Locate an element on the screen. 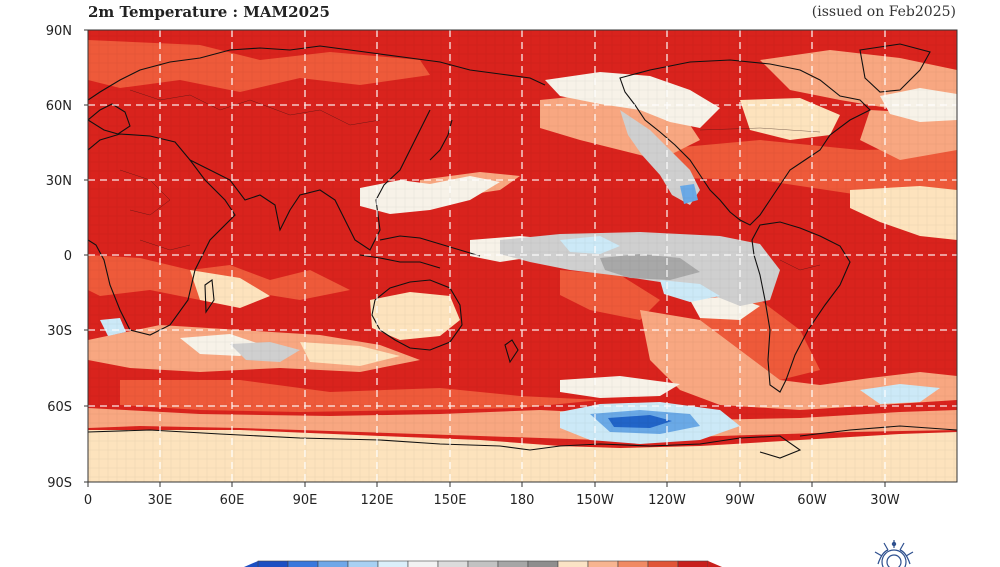  lon-label-180: 180 is located at coordinates (522, 500).